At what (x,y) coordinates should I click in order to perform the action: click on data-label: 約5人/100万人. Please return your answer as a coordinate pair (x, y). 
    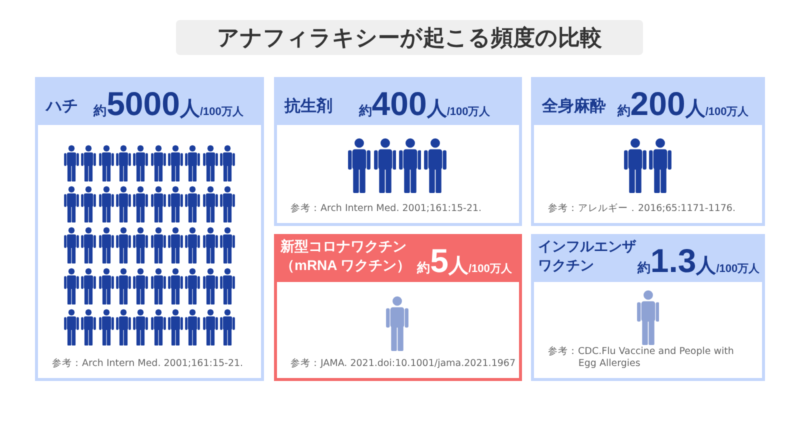
    Looking at the image, I should click on (464, 260).